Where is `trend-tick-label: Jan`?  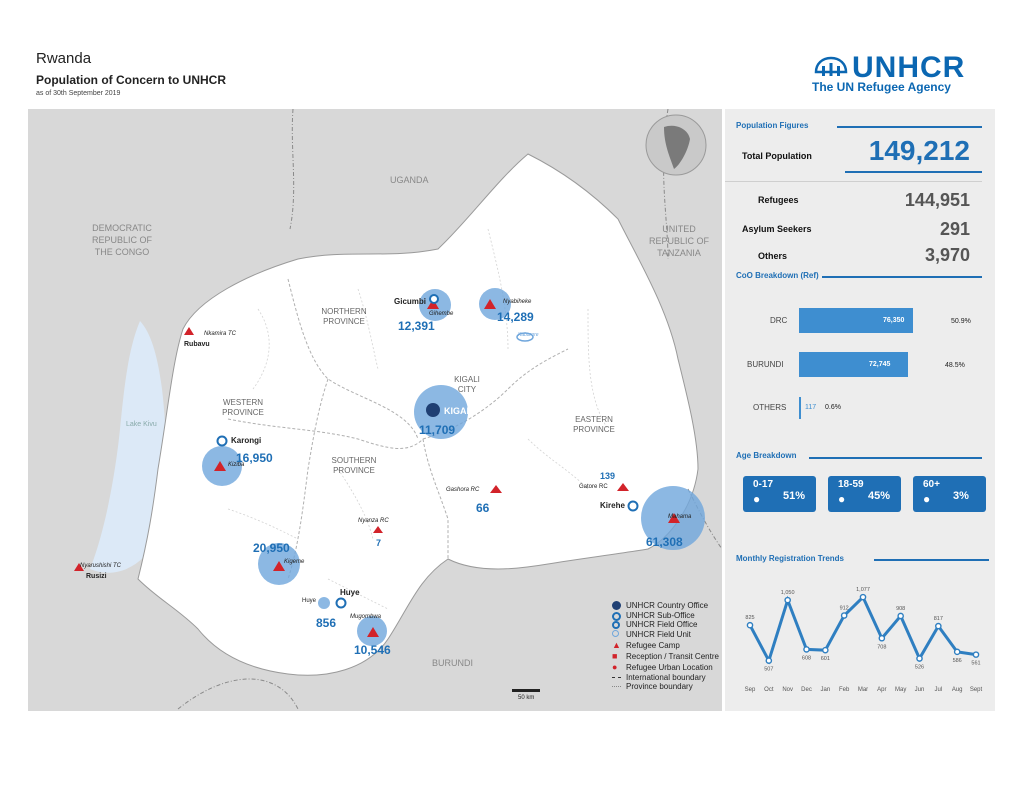
trend-tick-label: Jan is located at coordinates (825, 690).